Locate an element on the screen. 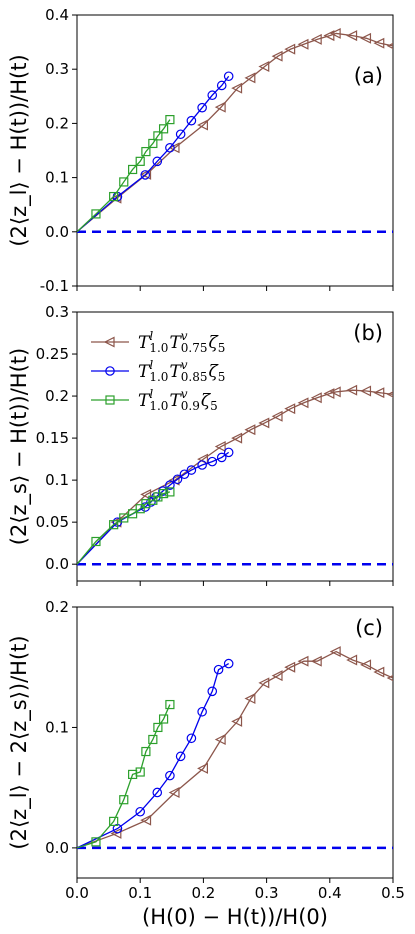 The height and width of the screenshot is (934, 415). y-tick-label: 0.3 is located at coordinates (57, 312).